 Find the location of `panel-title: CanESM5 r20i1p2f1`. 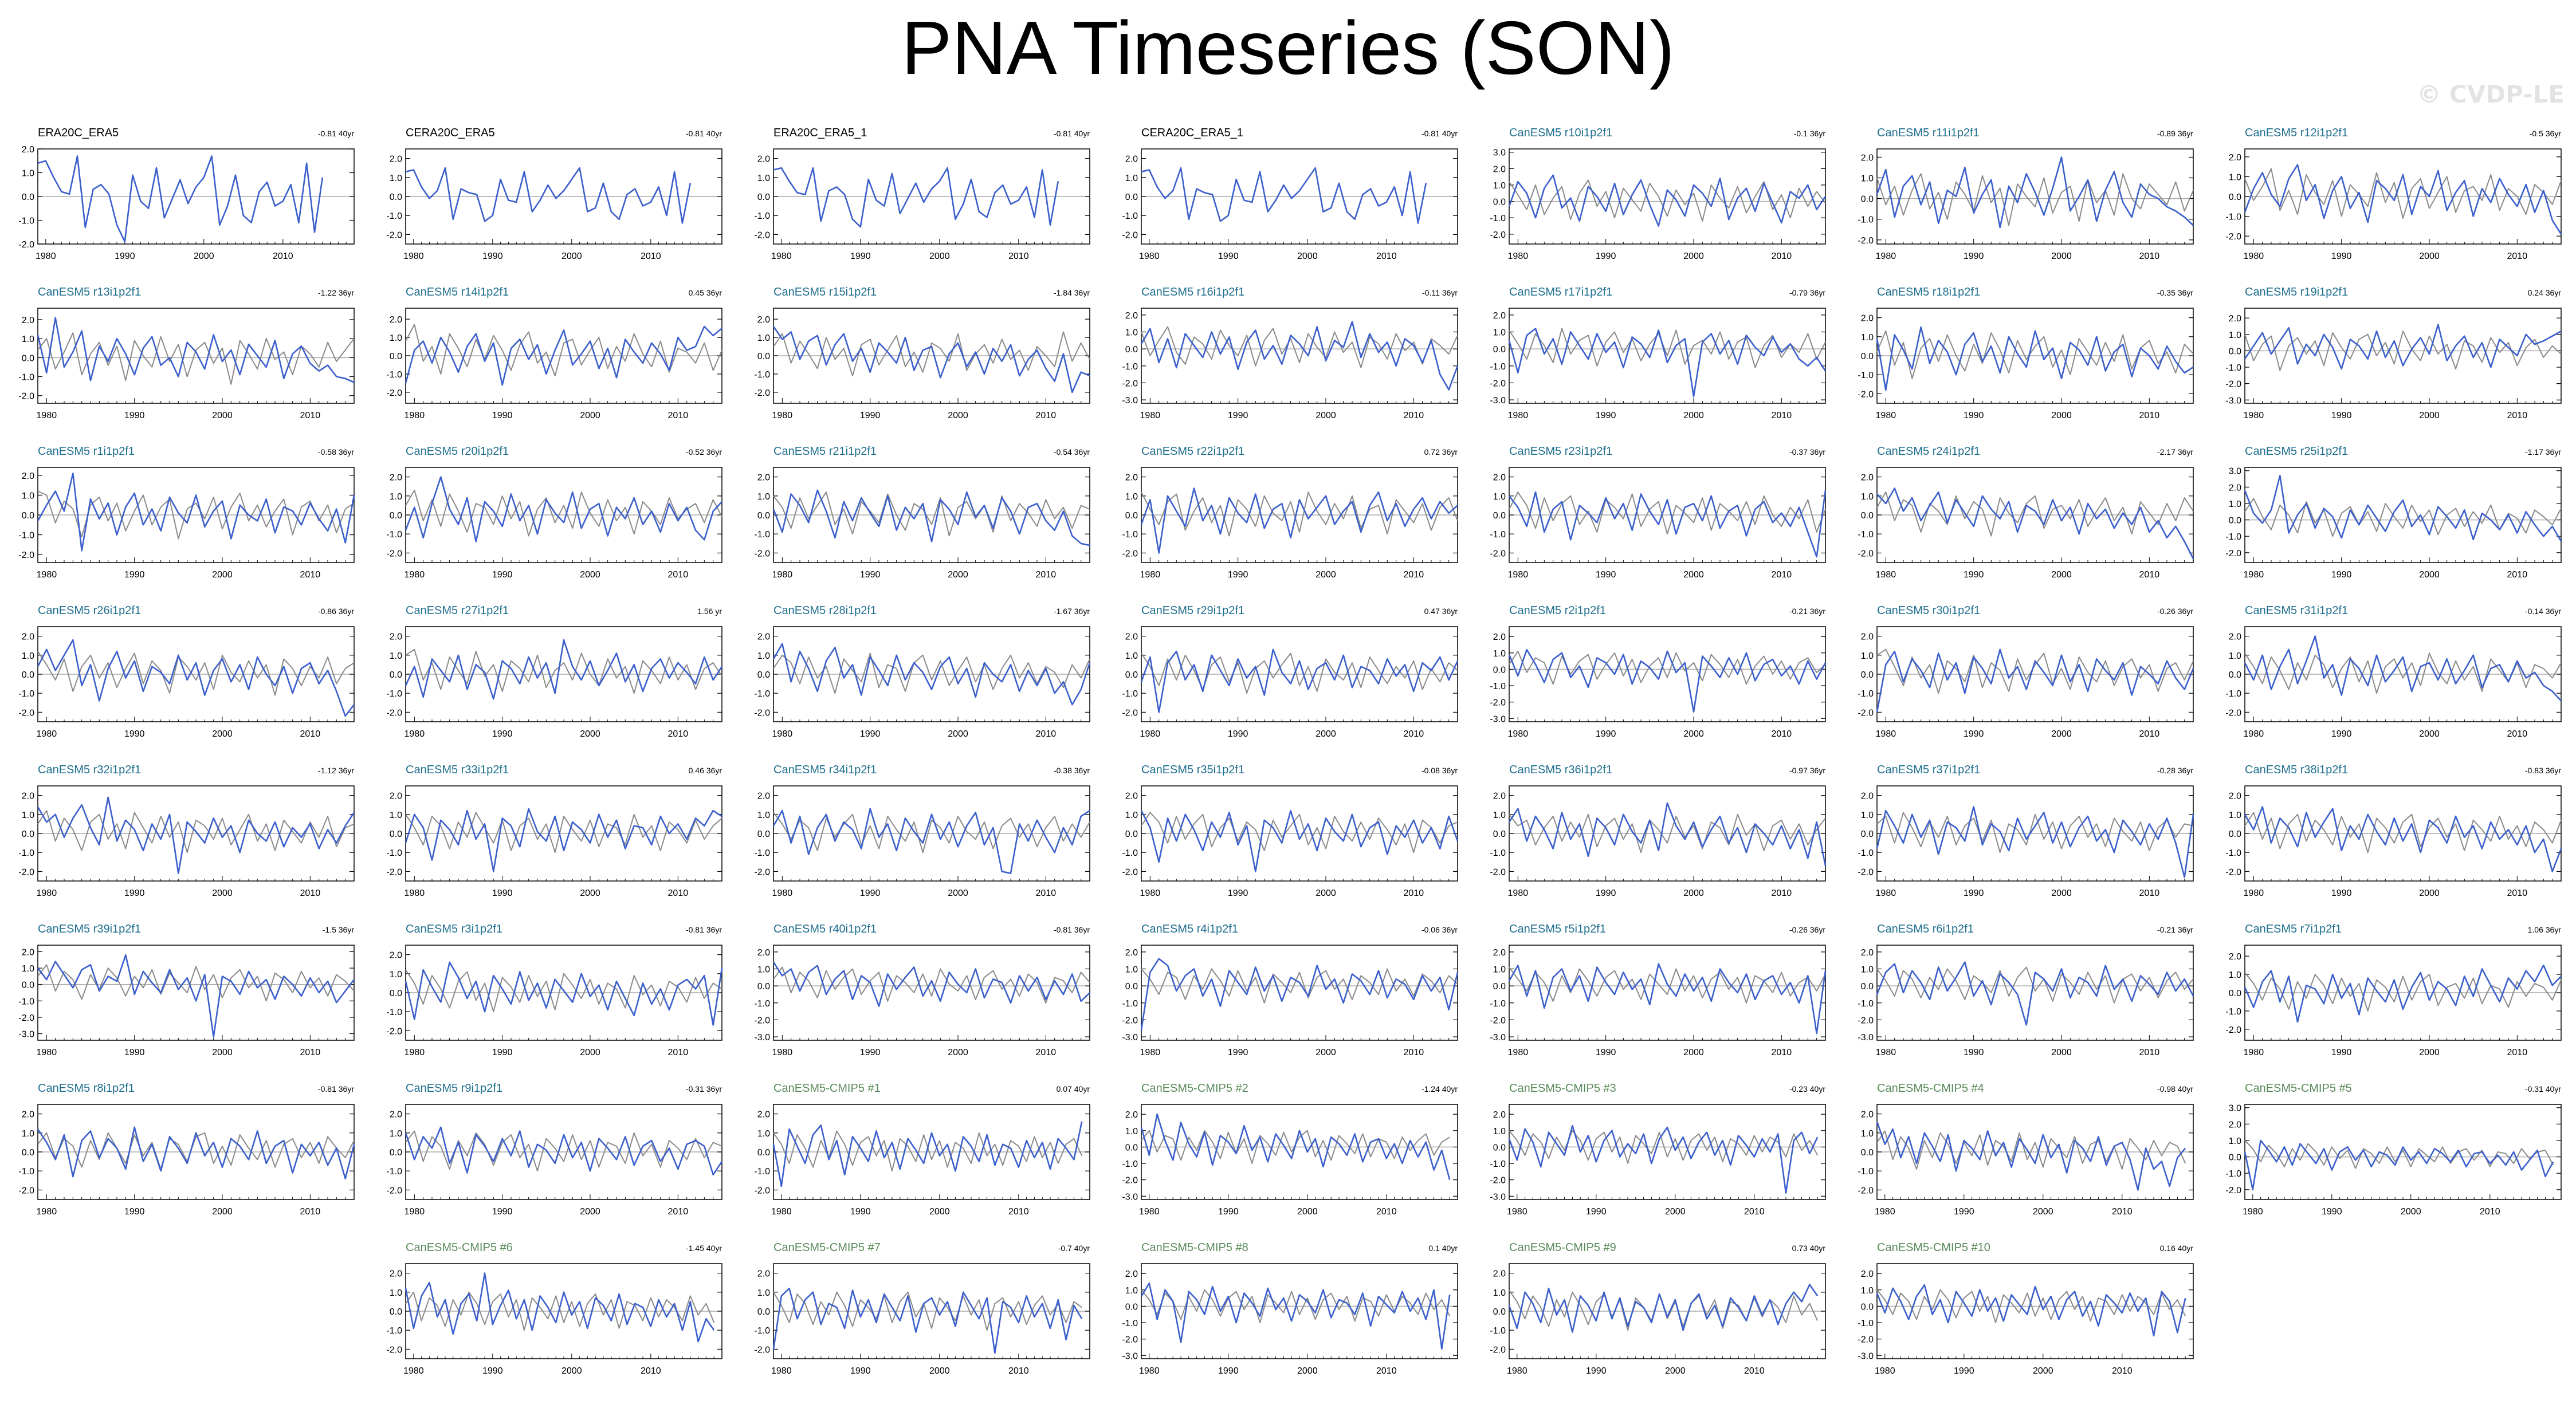

panel-title: CanESM5 r20i1p2f1 is located at coordinates (458, 451).